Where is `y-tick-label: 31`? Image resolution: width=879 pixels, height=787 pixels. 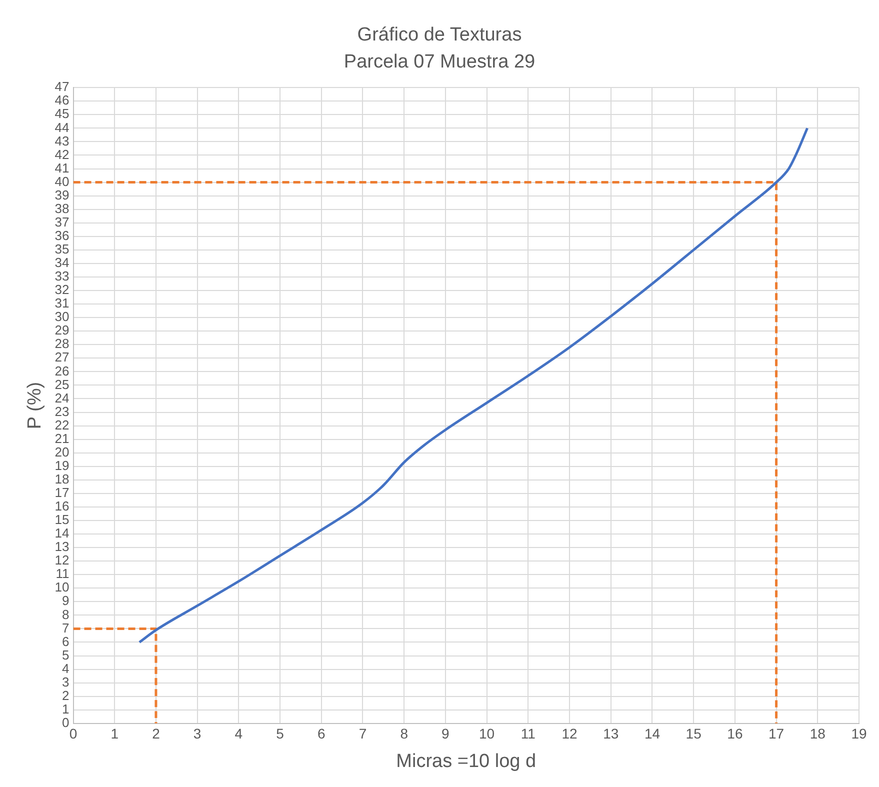 y-tick-label: 31 is located at coordinates (62, 303).